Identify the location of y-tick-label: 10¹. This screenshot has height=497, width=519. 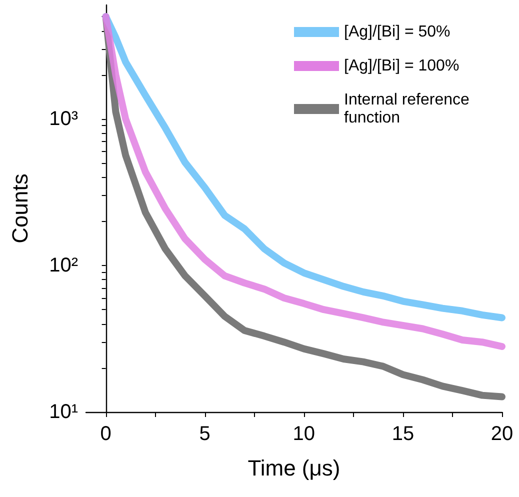
(63, 412).